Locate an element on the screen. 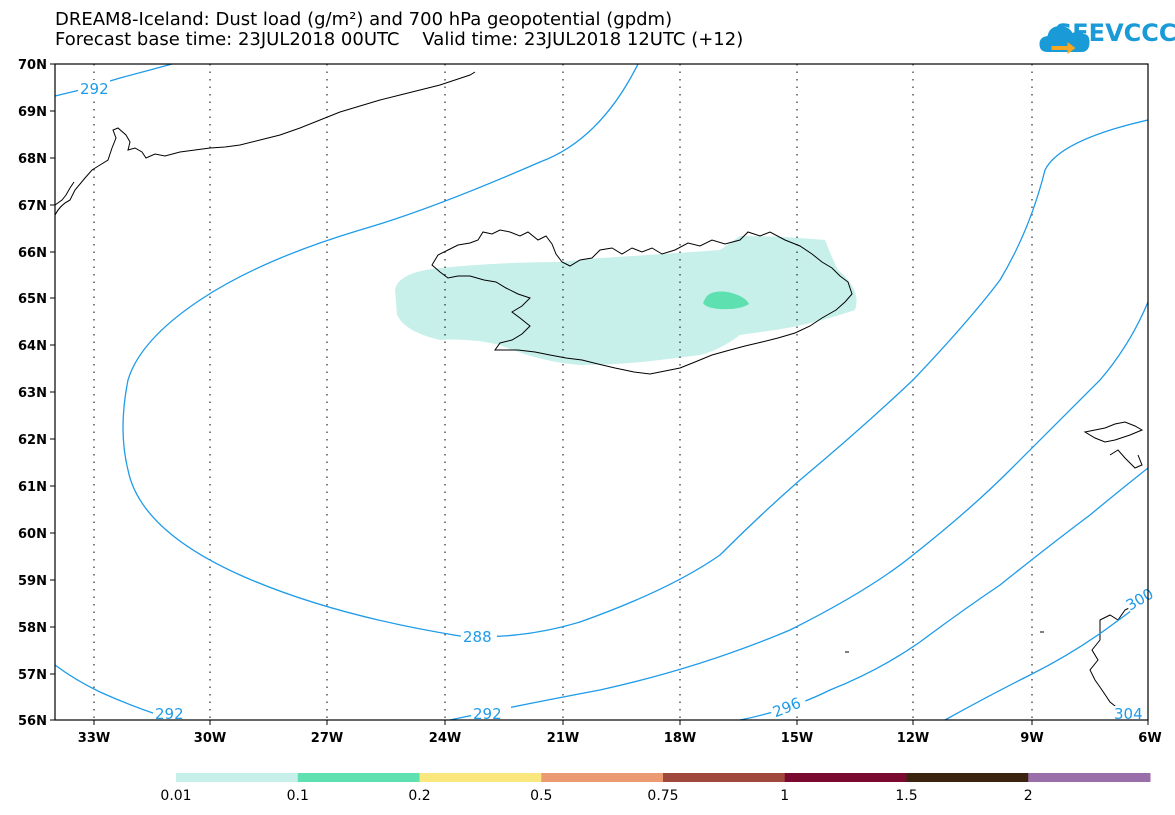 The image size is (1175, 815). lat-label: 58N is located at coordinates (32, 628).